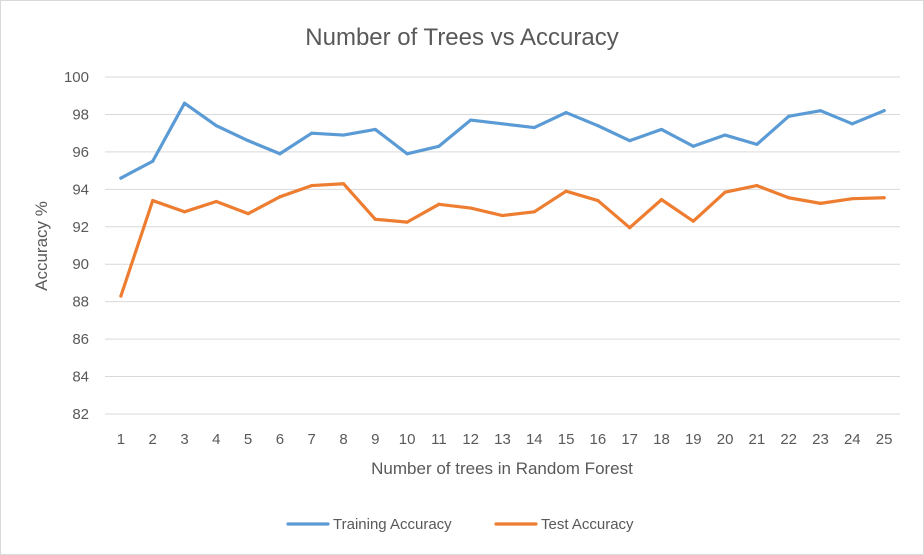 The height and width of the screenshot is (555, 924). I want to click on x-axis-title: Number of trees in Random Forest, so click(502, 468).